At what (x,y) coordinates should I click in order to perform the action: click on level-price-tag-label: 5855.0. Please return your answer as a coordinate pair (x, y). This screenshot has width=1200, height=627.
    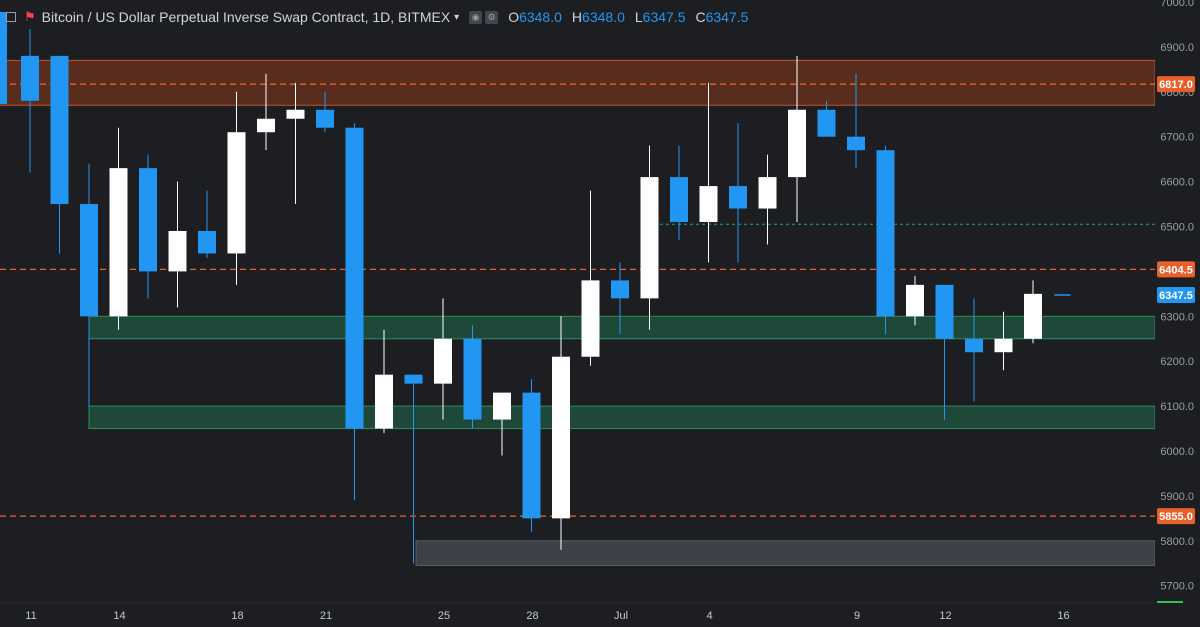
    Looking at the image, I should click on (1176, 517).